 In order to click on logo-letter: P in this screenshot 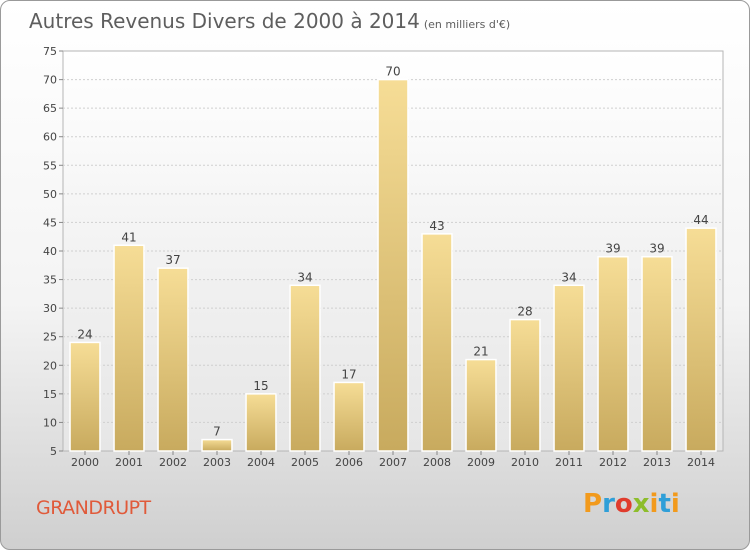, I will do `click(593, 504)`.